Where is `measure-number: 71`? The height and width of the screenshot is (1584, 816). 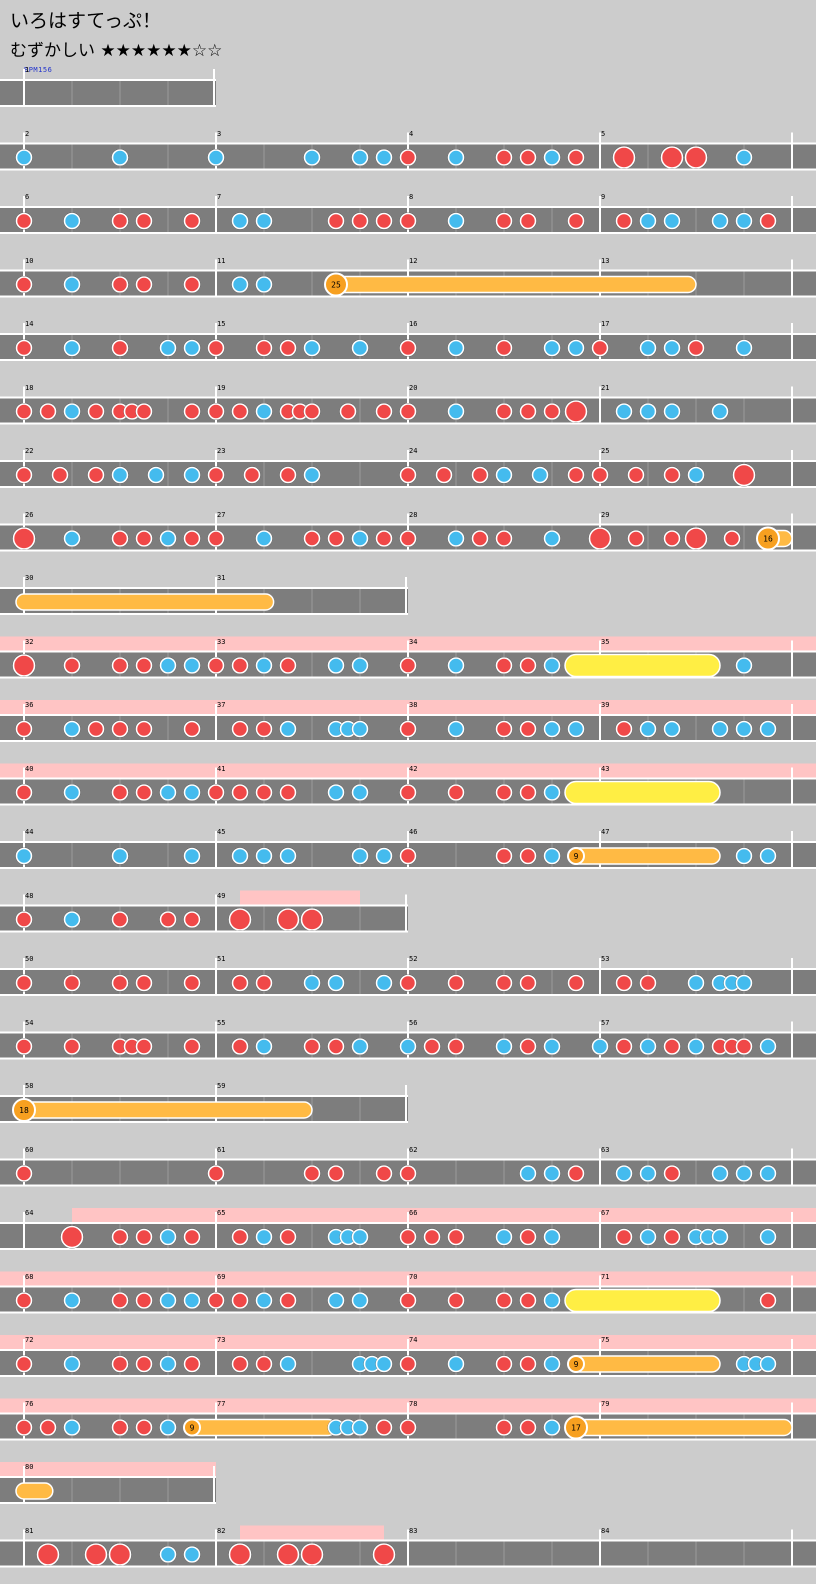 measure-number: 71 is located at coordinates (605, 1276).